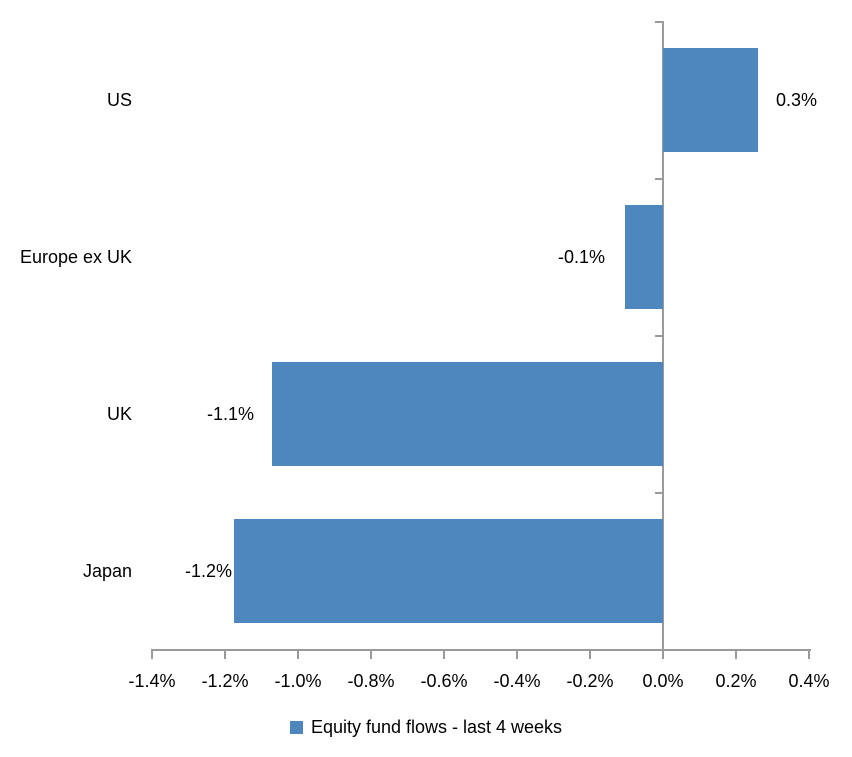  I want to click on x-tick-label: -1.0%, so click(298, 681).